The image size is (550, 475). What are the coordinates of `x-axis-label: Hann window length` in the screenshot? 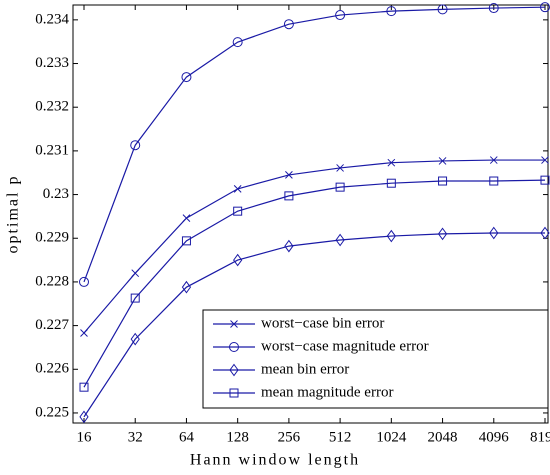 It's located at (275, 460).